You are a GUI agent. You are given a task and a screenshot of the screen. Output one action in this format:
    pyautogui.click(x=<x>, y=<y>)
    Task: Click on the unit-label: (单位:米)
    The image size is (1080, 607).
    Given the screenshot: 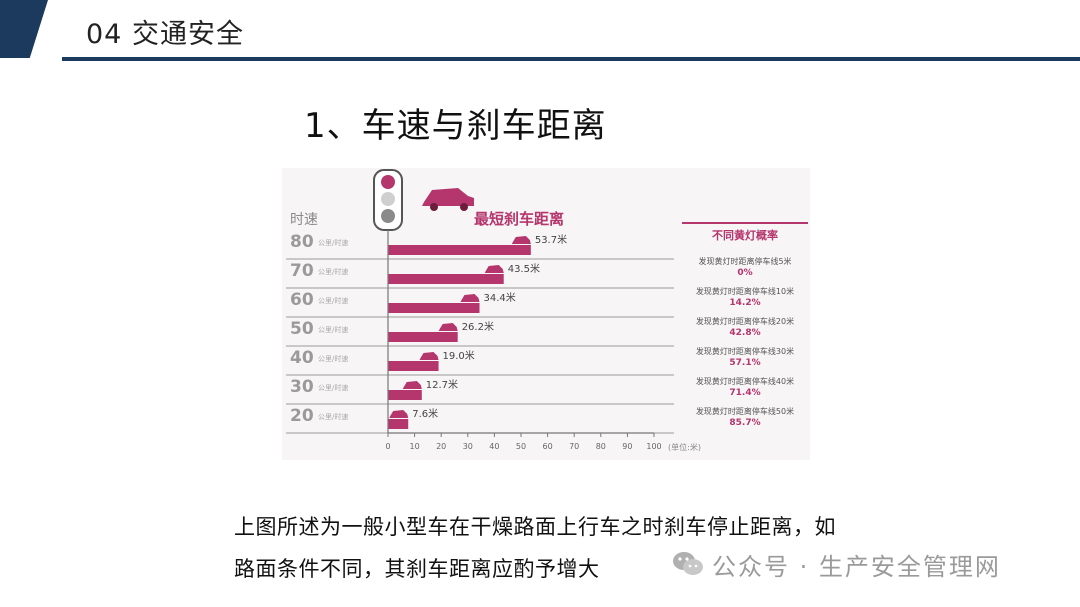 What is the action you would take?
    pyautogui.click(x=684, y=447)
    